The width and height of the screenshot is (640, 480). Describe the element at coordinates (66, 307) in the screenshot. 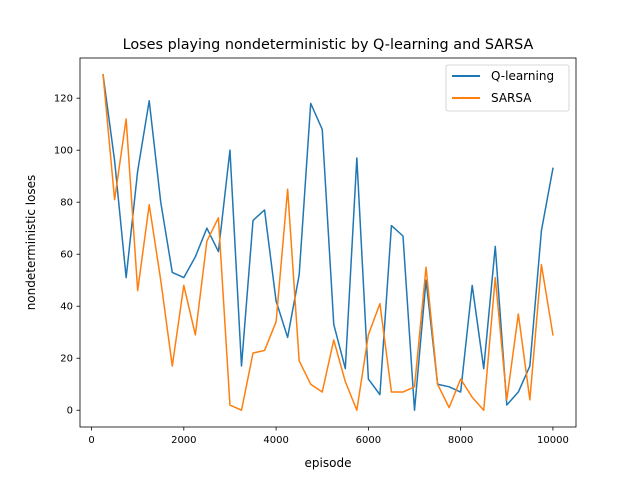

I see `y-tick-label: 40` at that location.